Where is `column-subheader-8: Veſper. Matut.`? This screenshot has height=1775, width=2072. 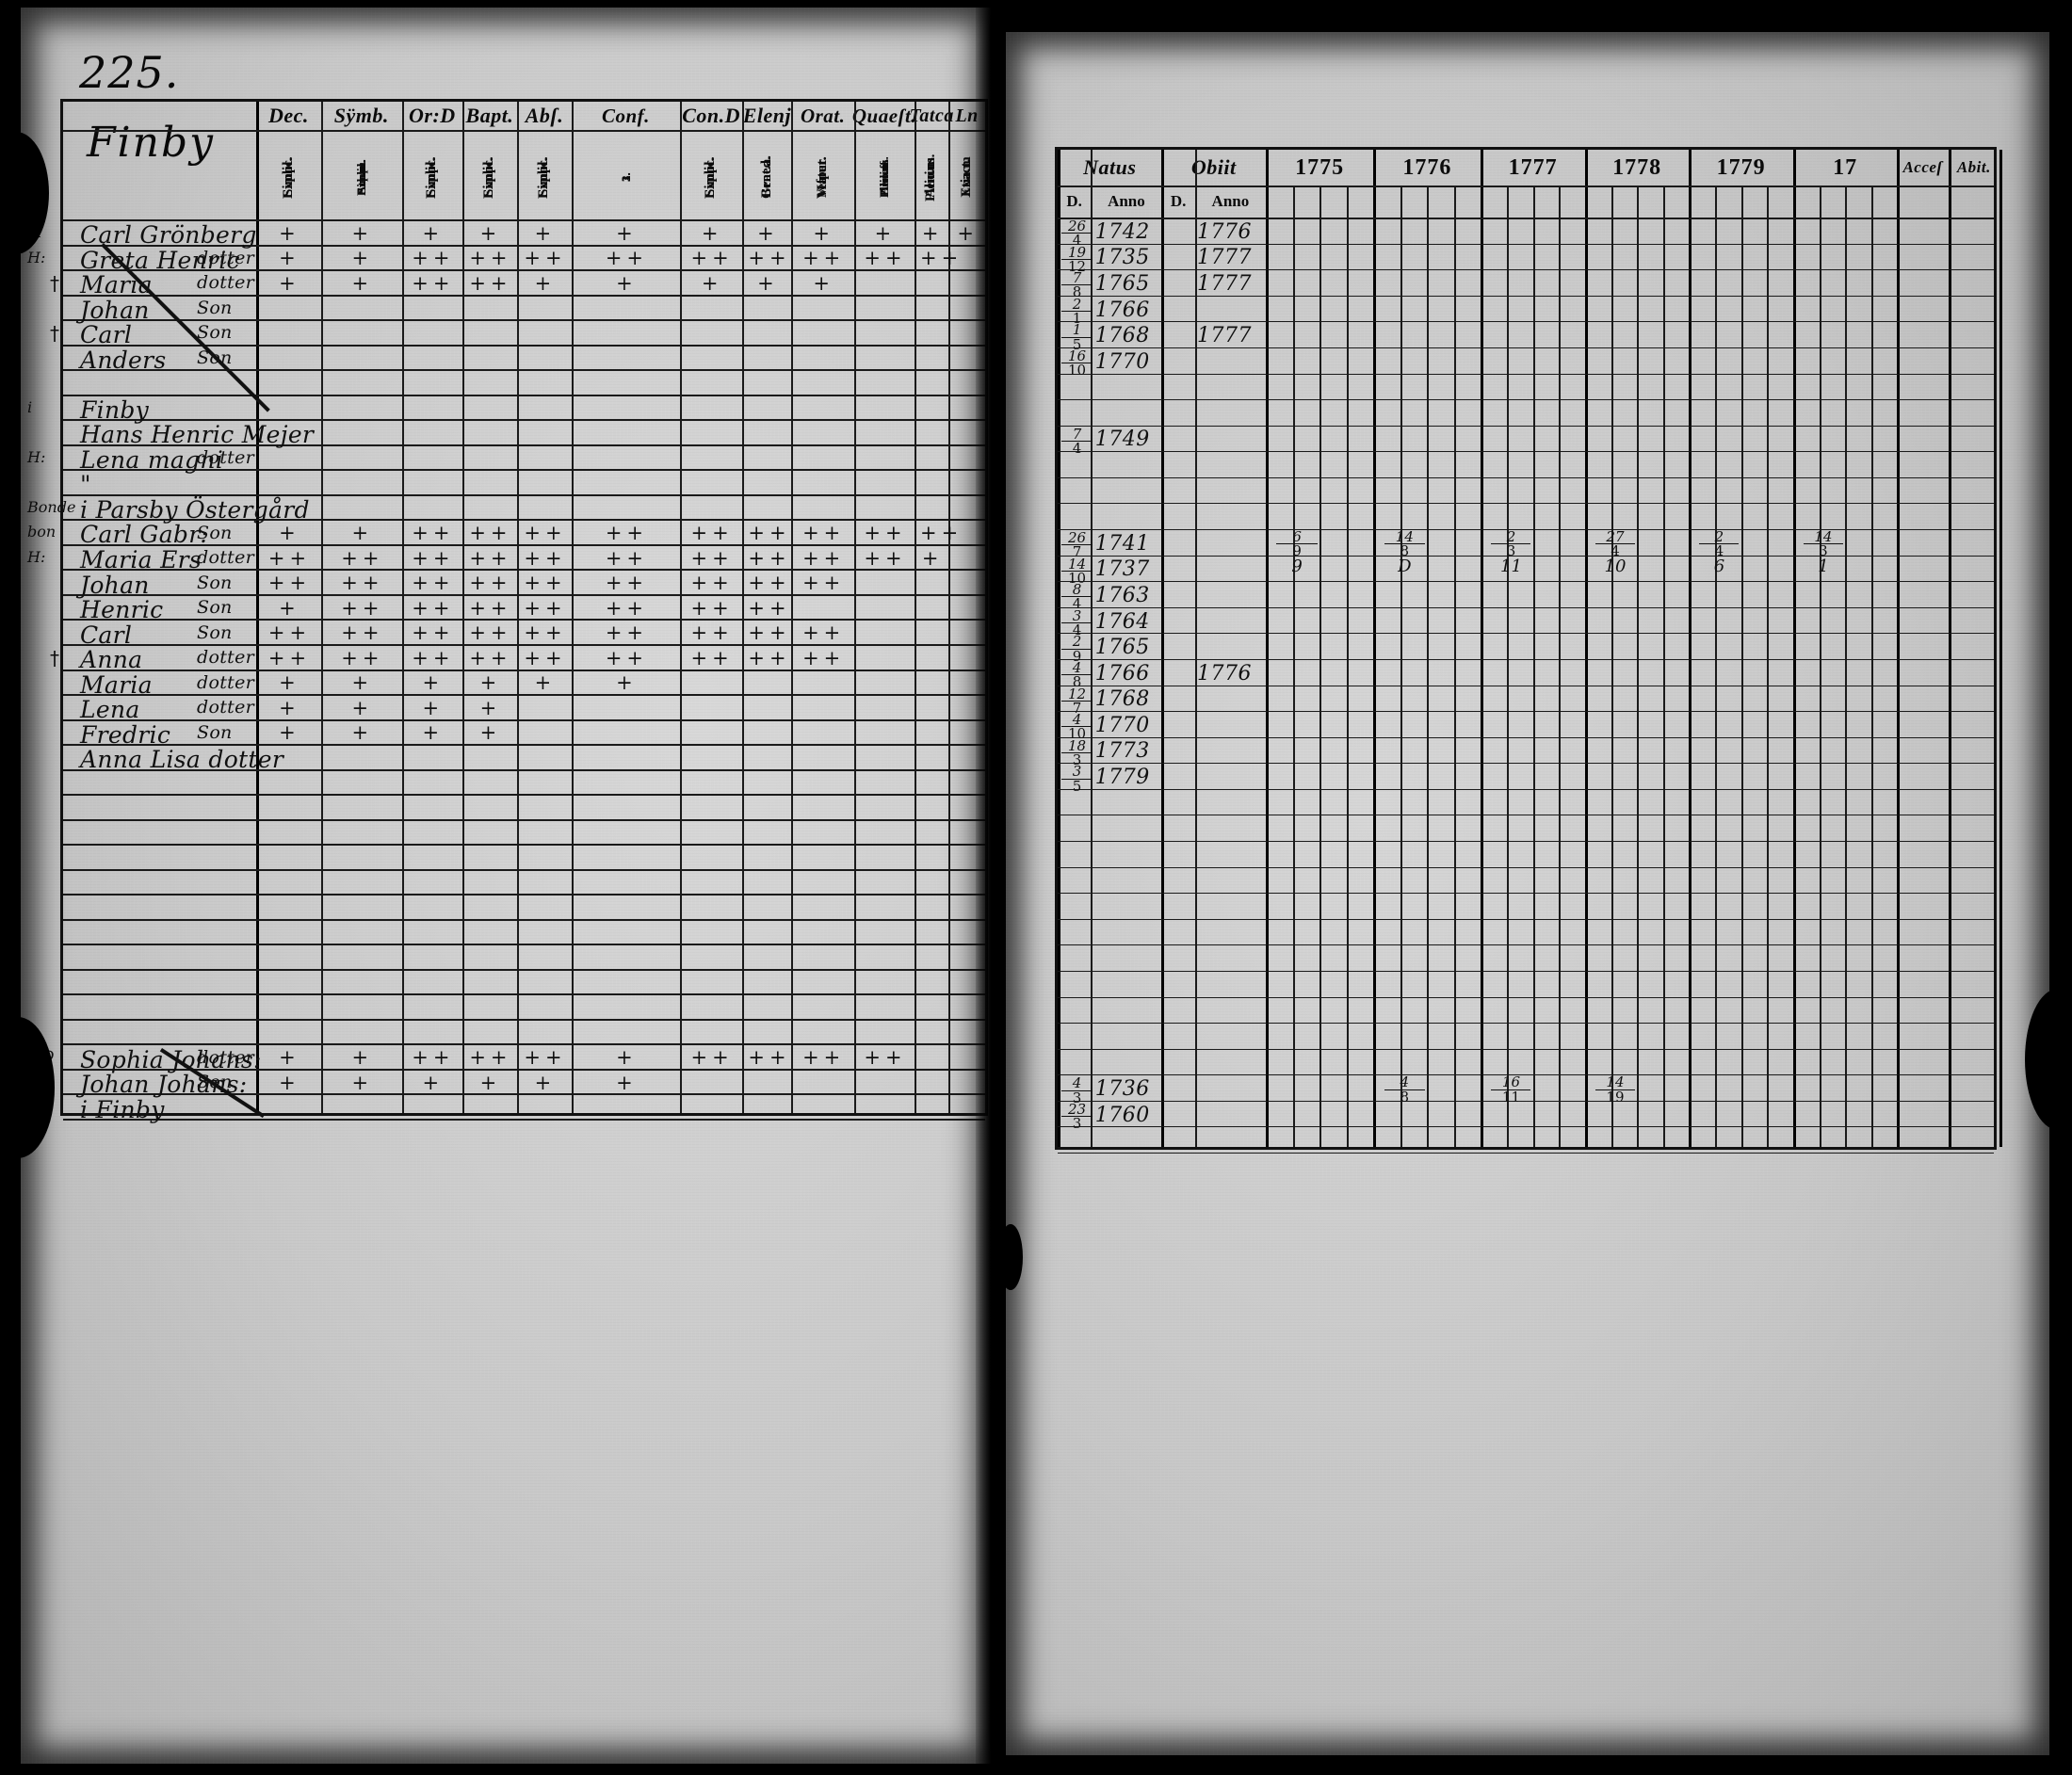
column-subheader-8: Veſper. Matut. is located at coordinates (822, 174).